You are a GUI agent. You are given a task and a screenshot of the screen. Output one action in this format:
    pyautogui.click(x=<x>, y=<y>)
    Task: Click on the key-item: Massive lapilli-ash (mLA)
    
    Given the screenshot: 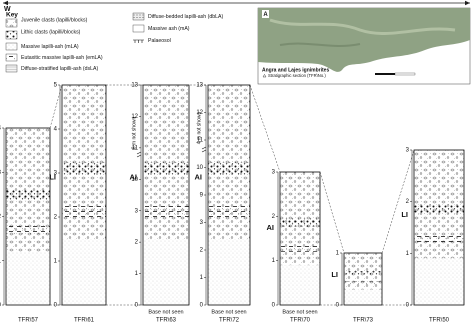 What is the action you would take?
    pyautogui.click(x=50, y=47)
    